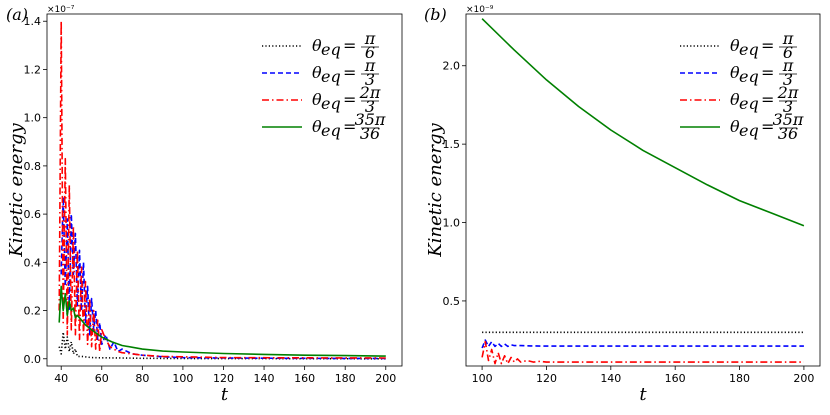  I want to click on x-tick-label: 40, so click(61, 378).